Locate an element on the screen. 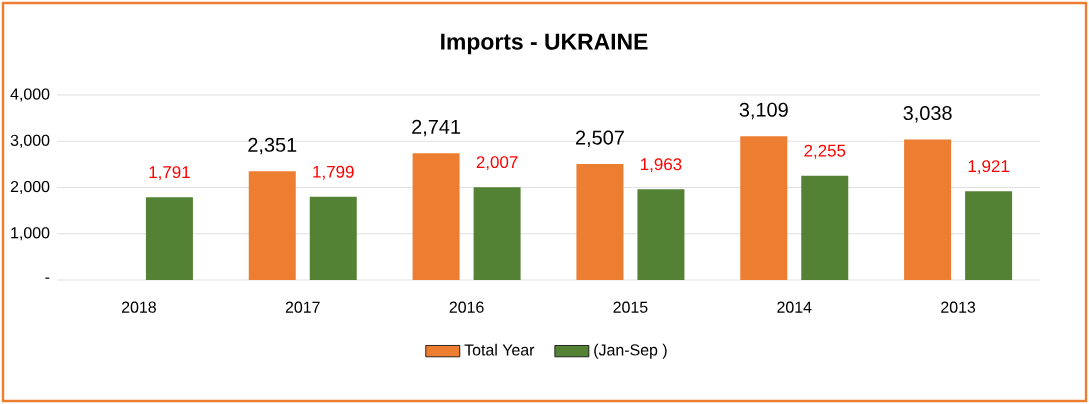 The height and width of the screenshot is (404, 1089). data-label: 2,351 is located at coordinates (272, 146).